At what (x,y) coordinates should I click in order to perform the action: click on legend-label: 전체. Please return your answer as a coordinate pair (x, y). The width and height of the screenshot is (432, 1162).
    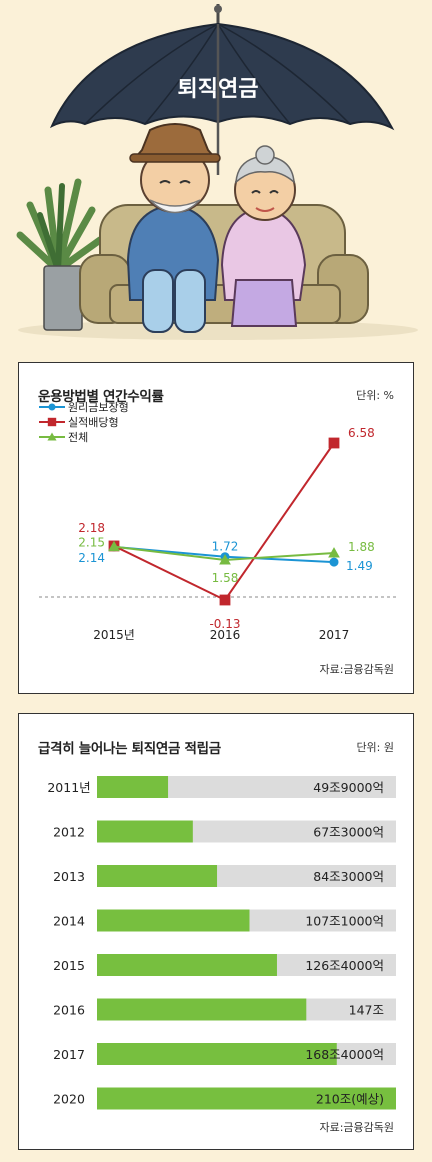
    Looking at the image, I should click on (78, 437).